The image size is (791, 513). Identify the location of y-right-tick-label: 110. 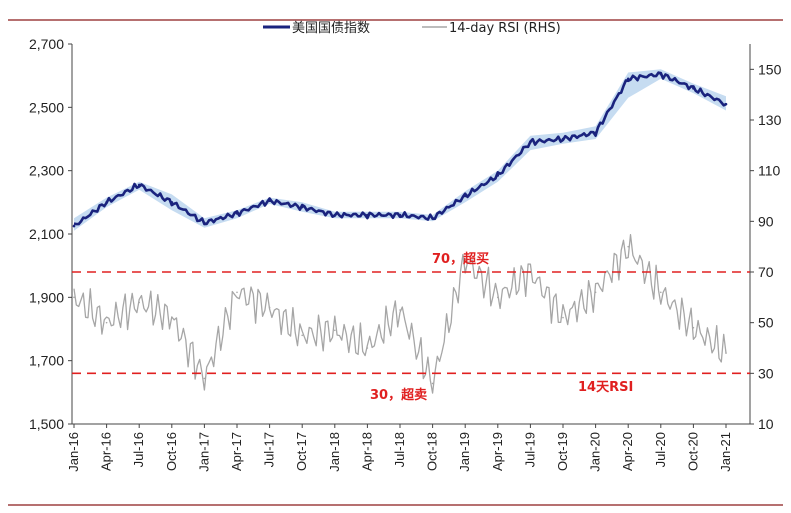
(769, 171).